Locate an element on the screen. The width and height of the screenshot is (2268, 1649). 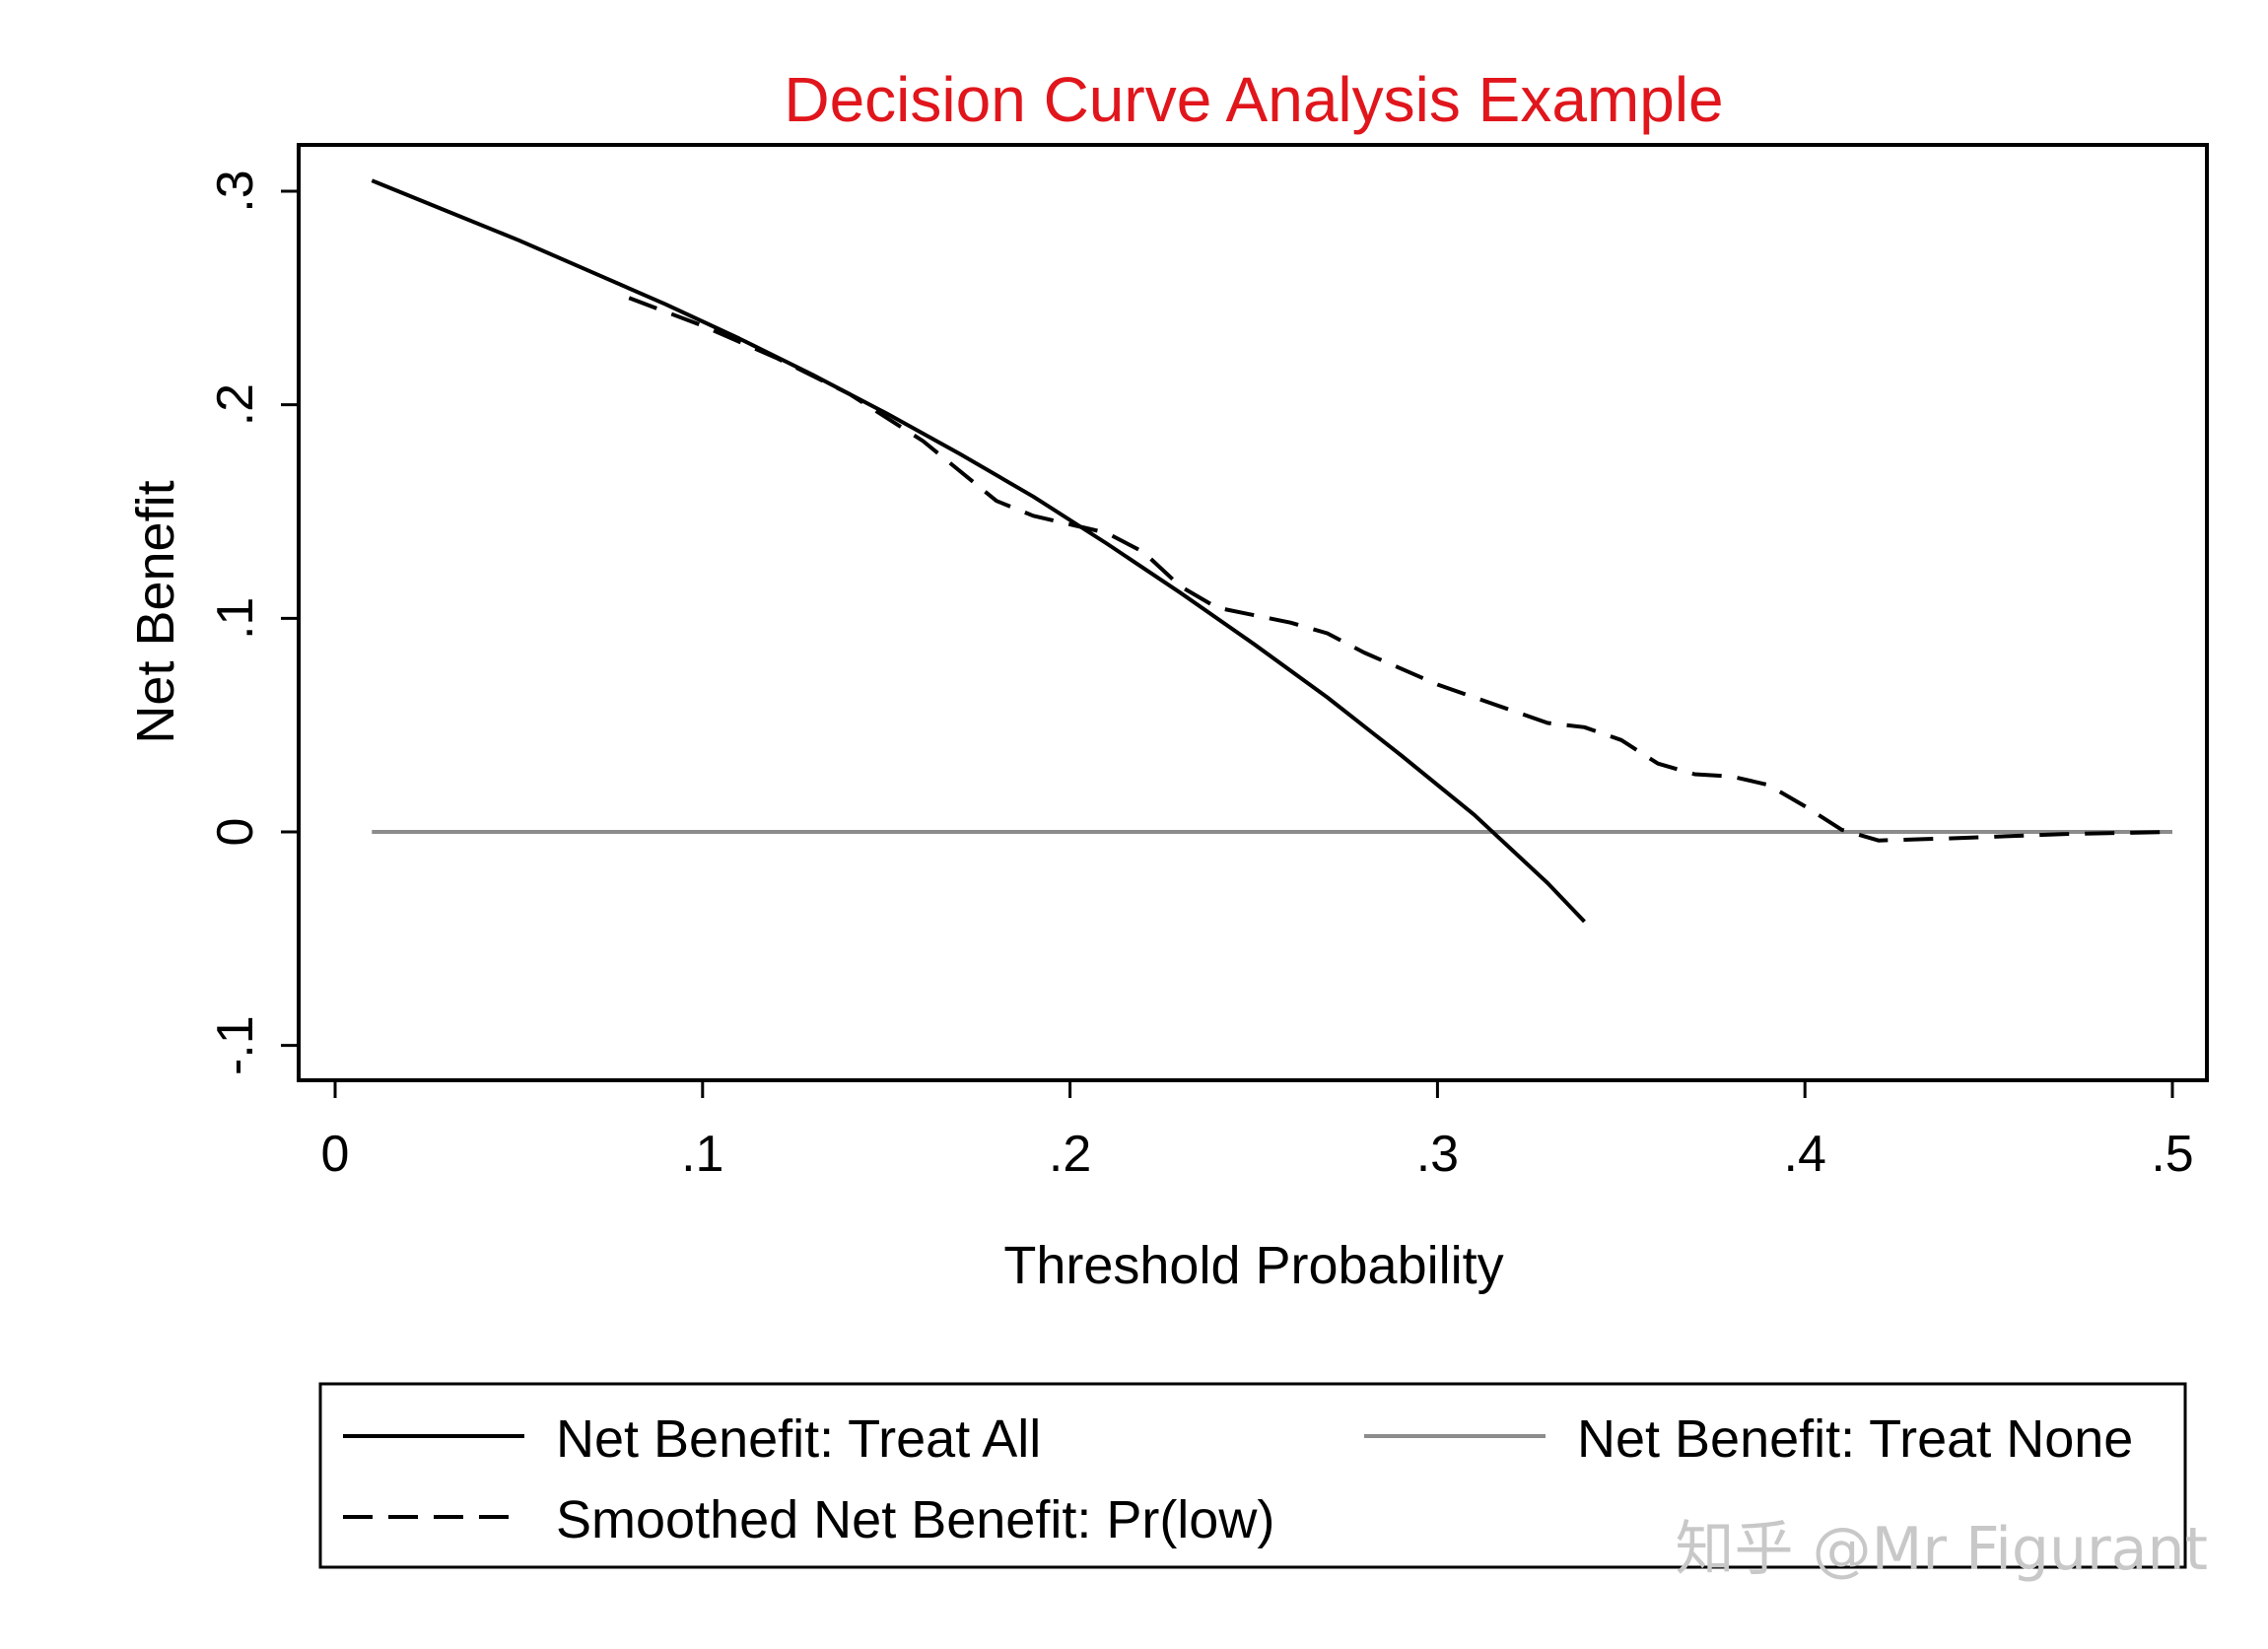
x-tick-label-3: .3 is located at coordinates (1437, 1154).